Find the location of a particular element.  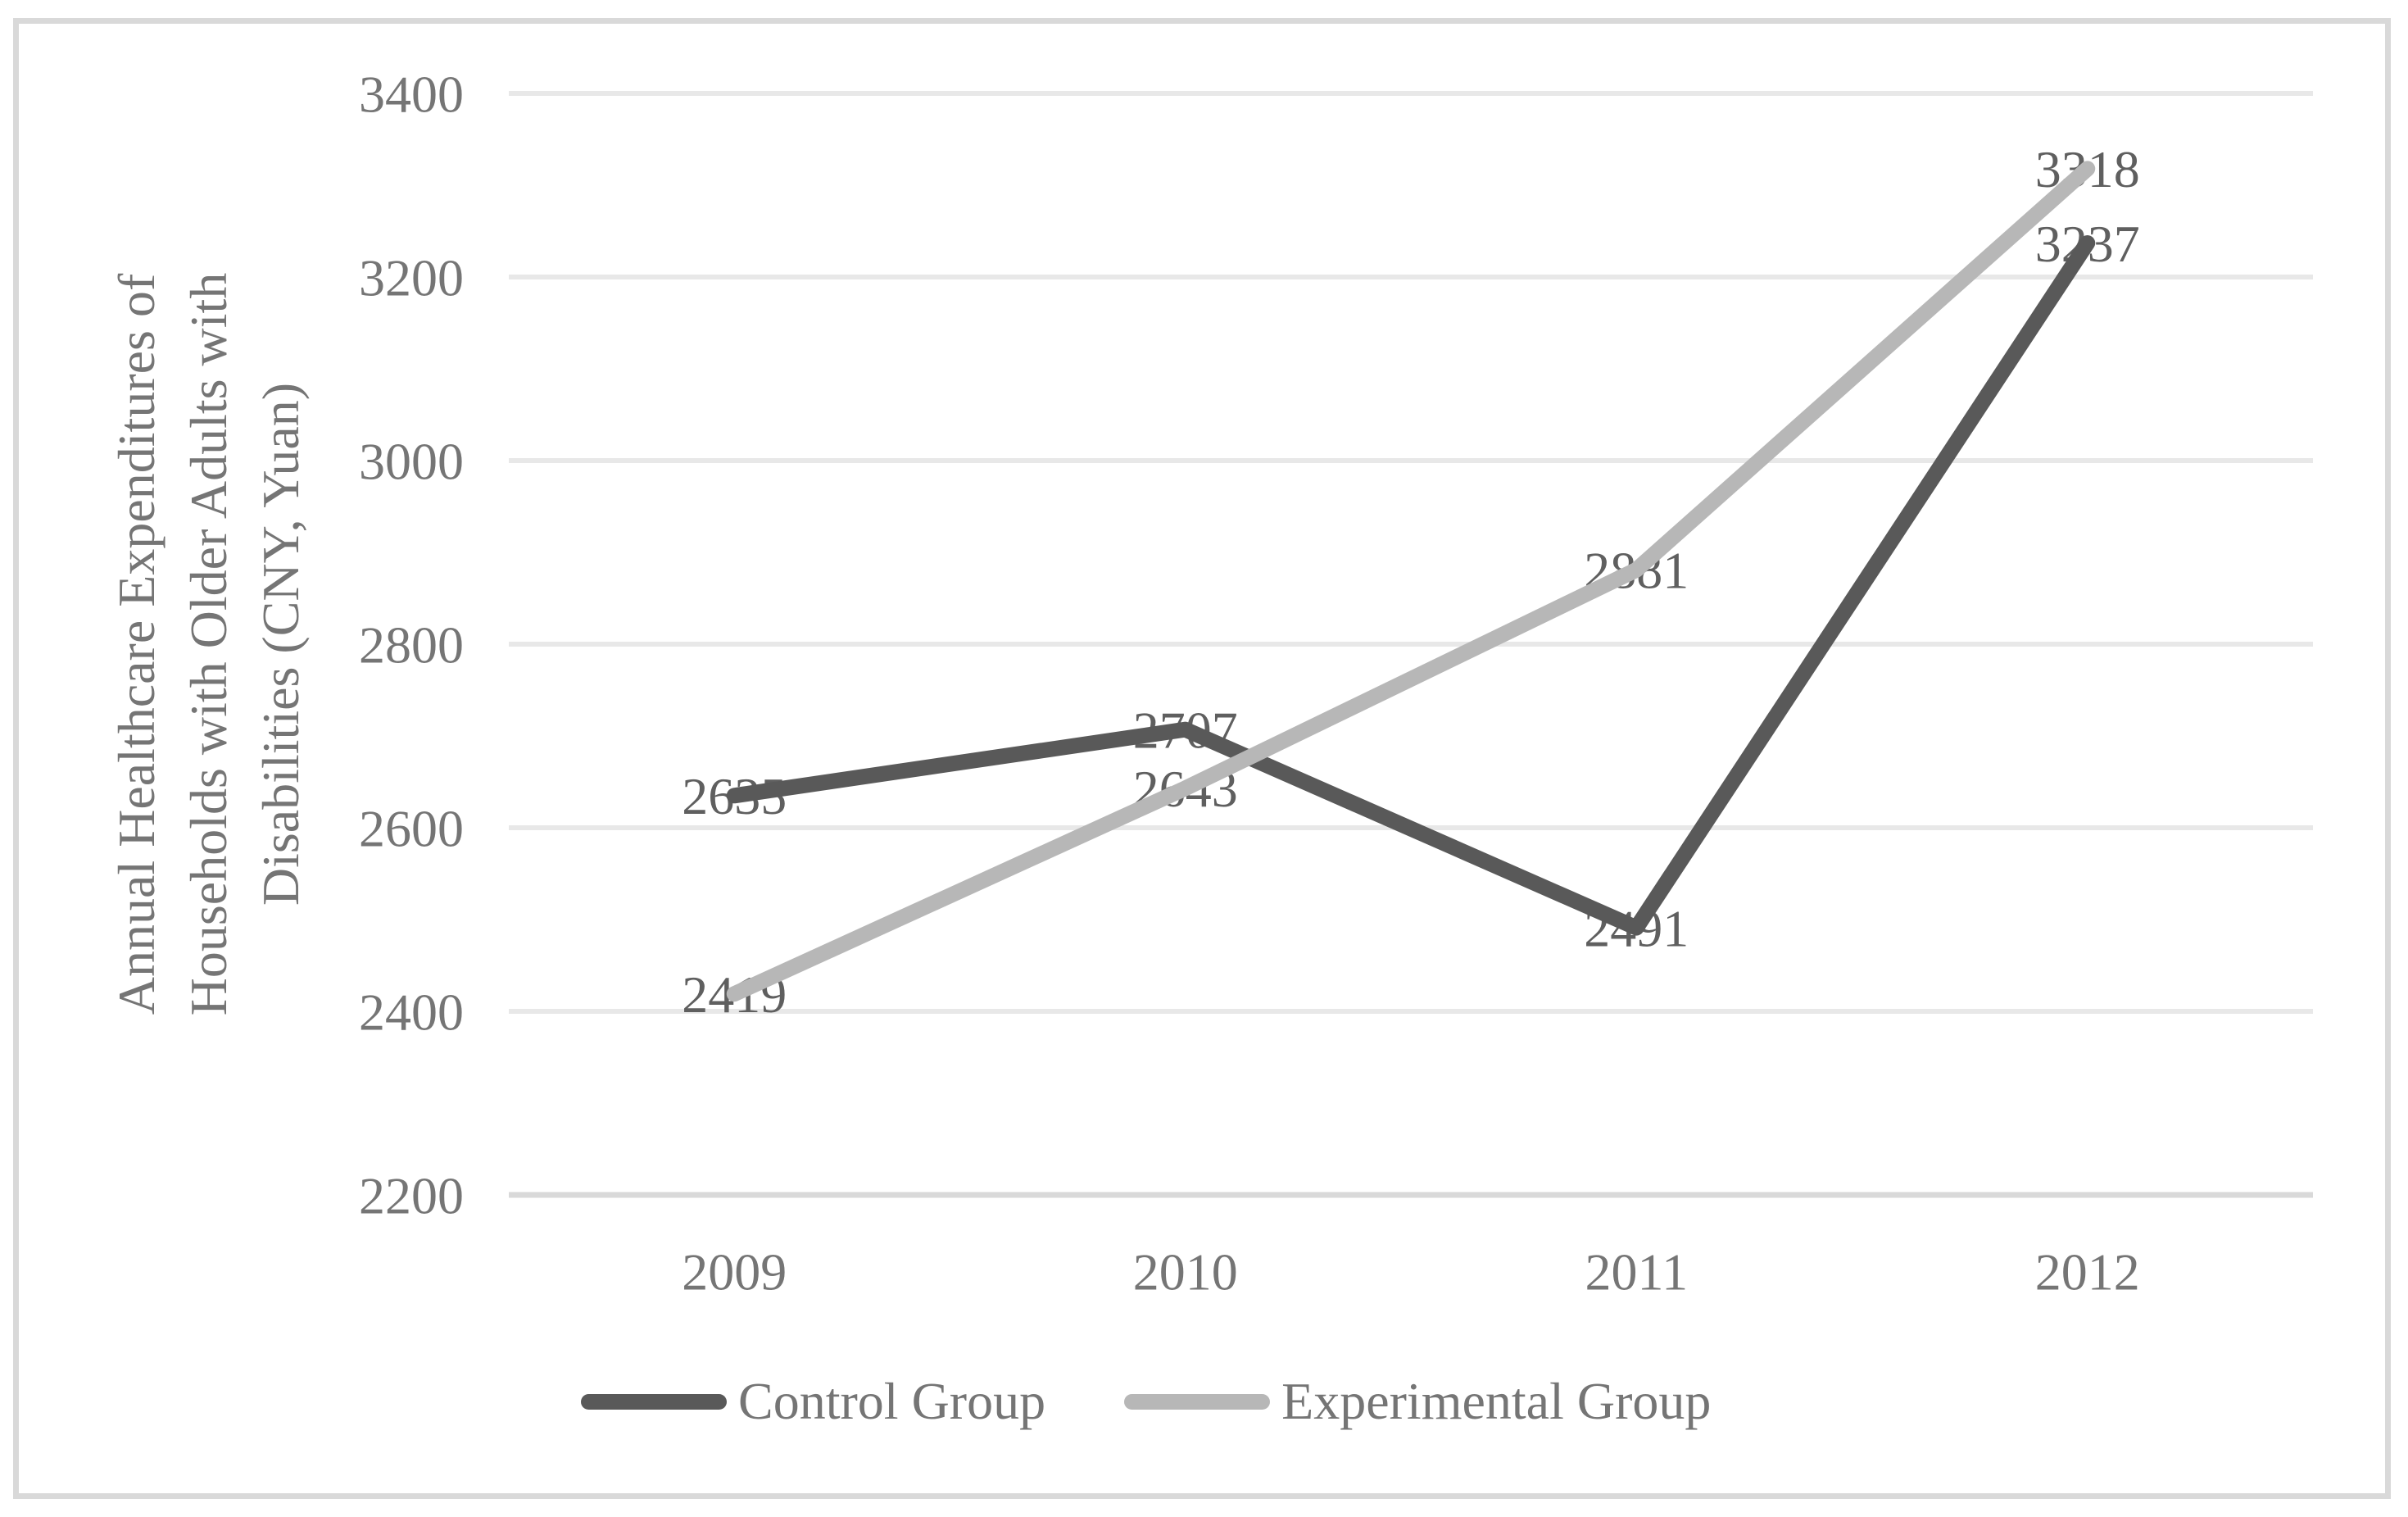

y-axis-title-line-2: Households with Older Adults with is located at coordinates (209, 644).